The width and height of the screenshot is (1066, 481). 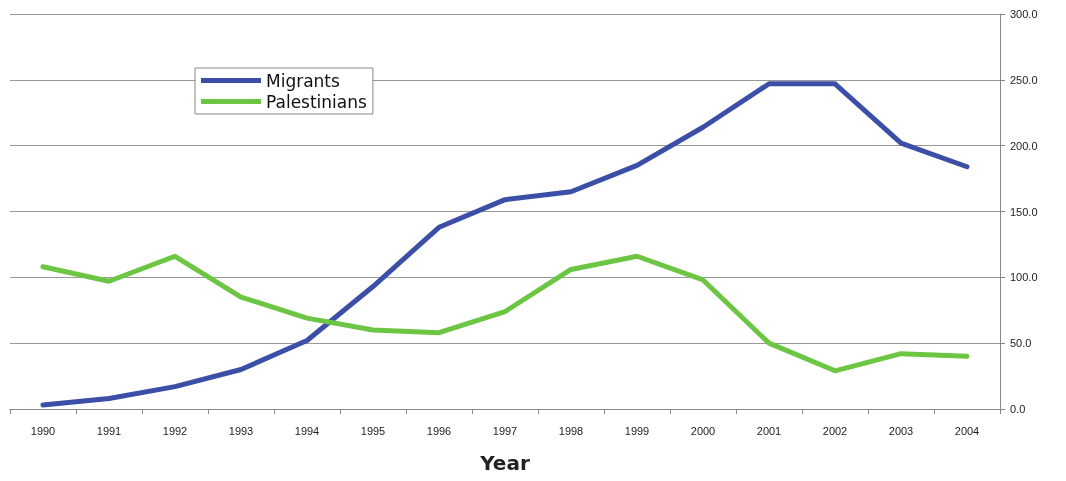 I want to click on x-tick-label: 1990, so click(x=43, y=430).